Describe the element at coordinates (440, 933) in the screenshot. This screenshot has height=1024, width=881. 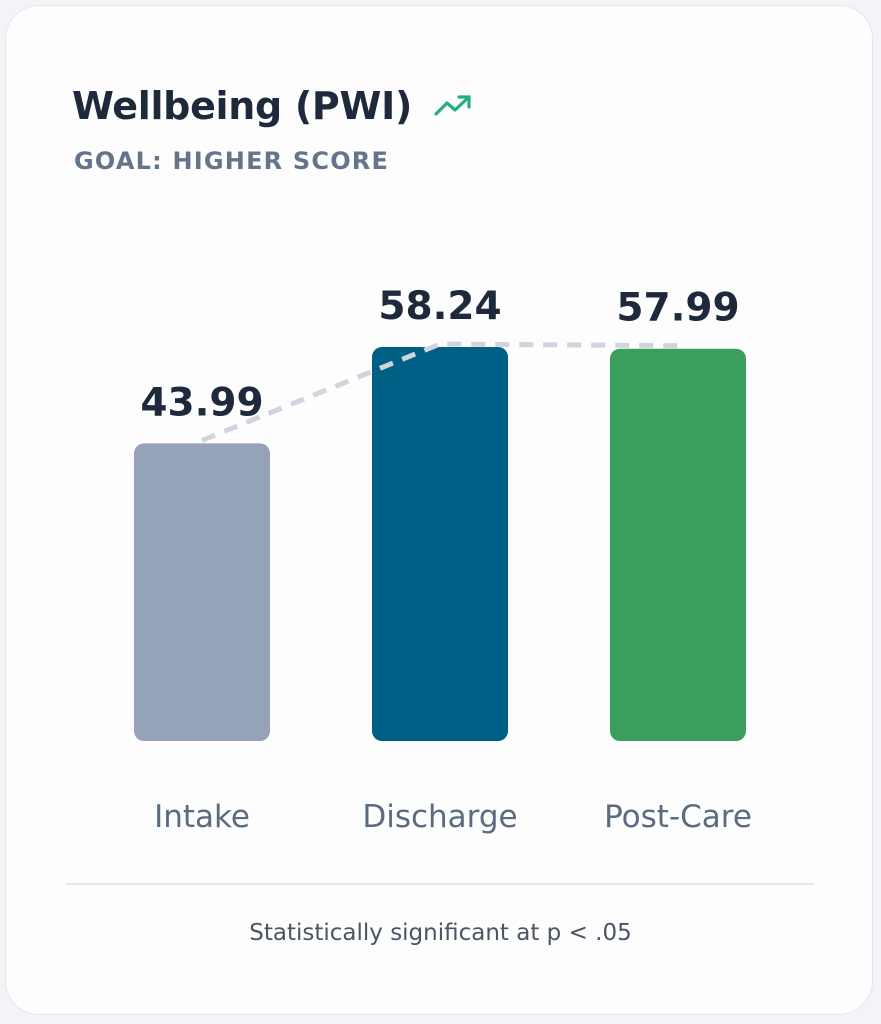
I see `significance-note: Statistically significant at p < .05` at that location.